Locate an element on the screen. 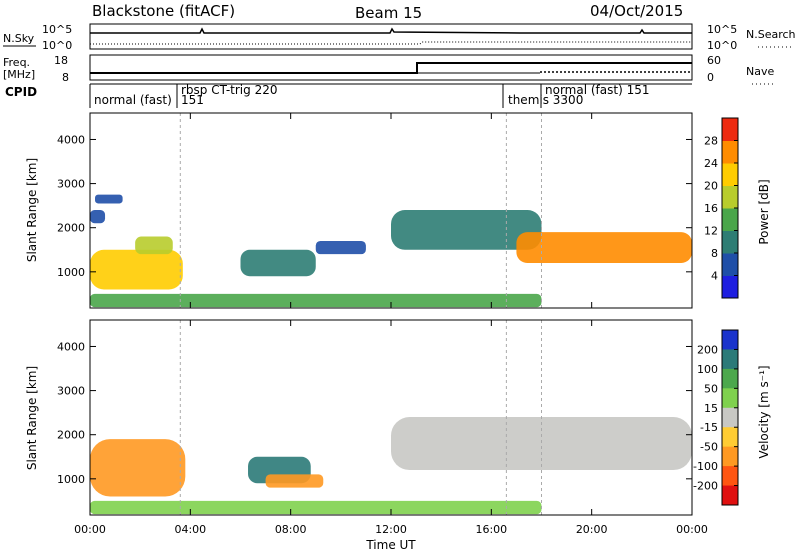  noise-tick-left-bottom: 10^0 is located at coordinates (57, 45).